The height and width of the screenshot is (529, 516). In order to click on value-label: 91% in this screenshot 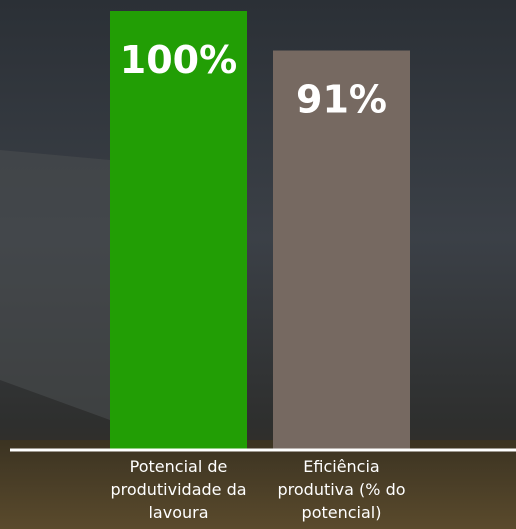, I will do `click(341, 100)`.